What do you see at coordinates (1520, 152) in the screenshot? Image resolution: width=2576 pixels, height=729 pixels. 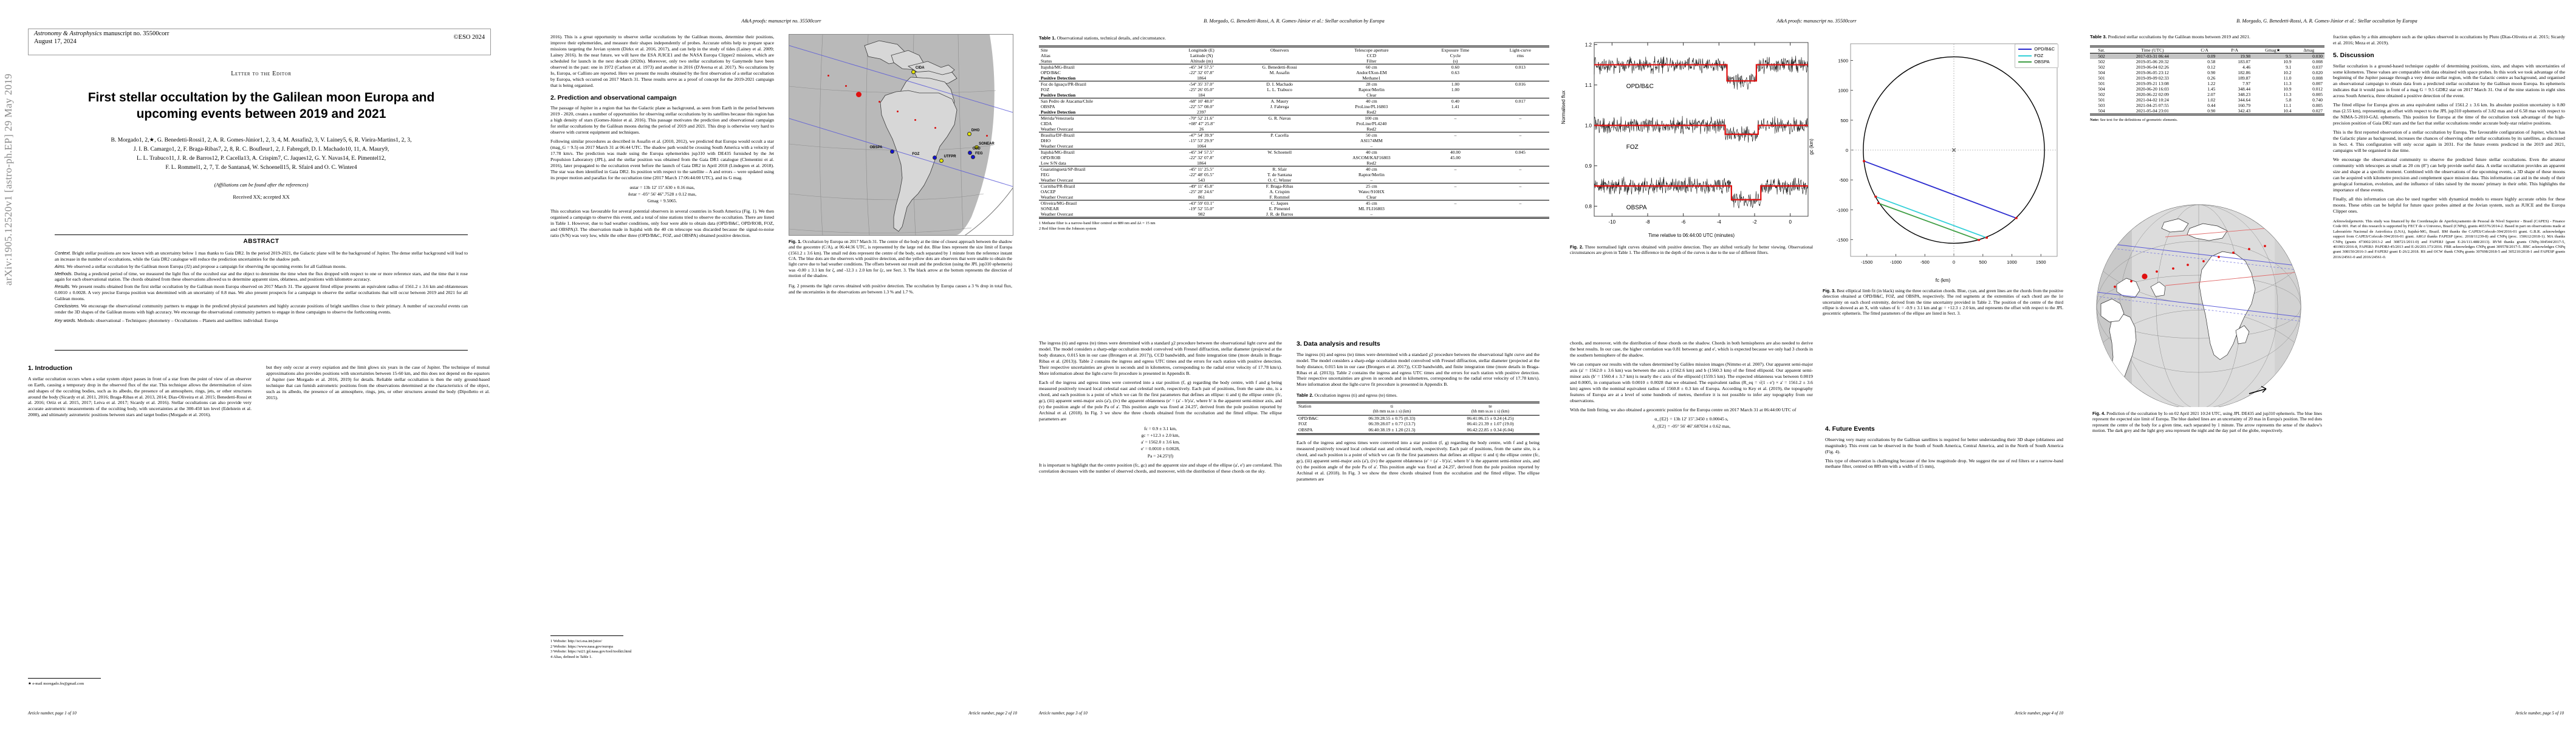 I see `t1-rms: 0.045` at bounding box center [1520, 152].